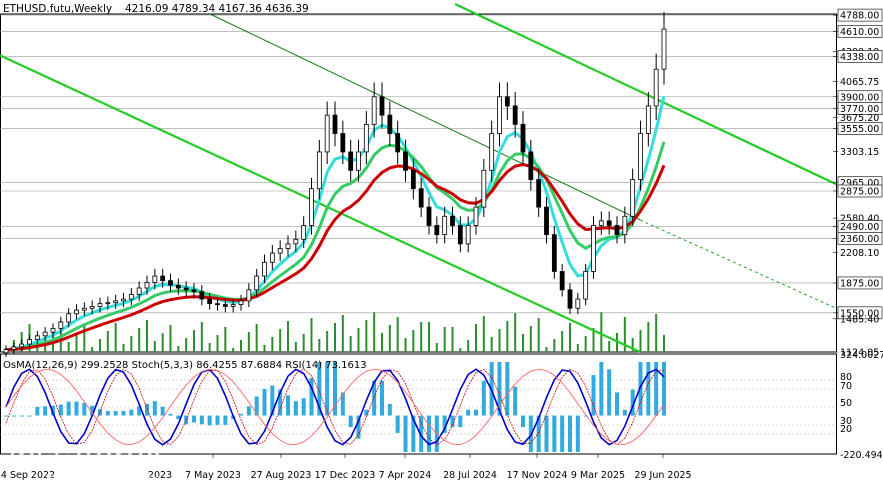 This screenshot has width=883, height=489. I want to click on x-tick-label: 9 Mar 2025, so click(598, 475).